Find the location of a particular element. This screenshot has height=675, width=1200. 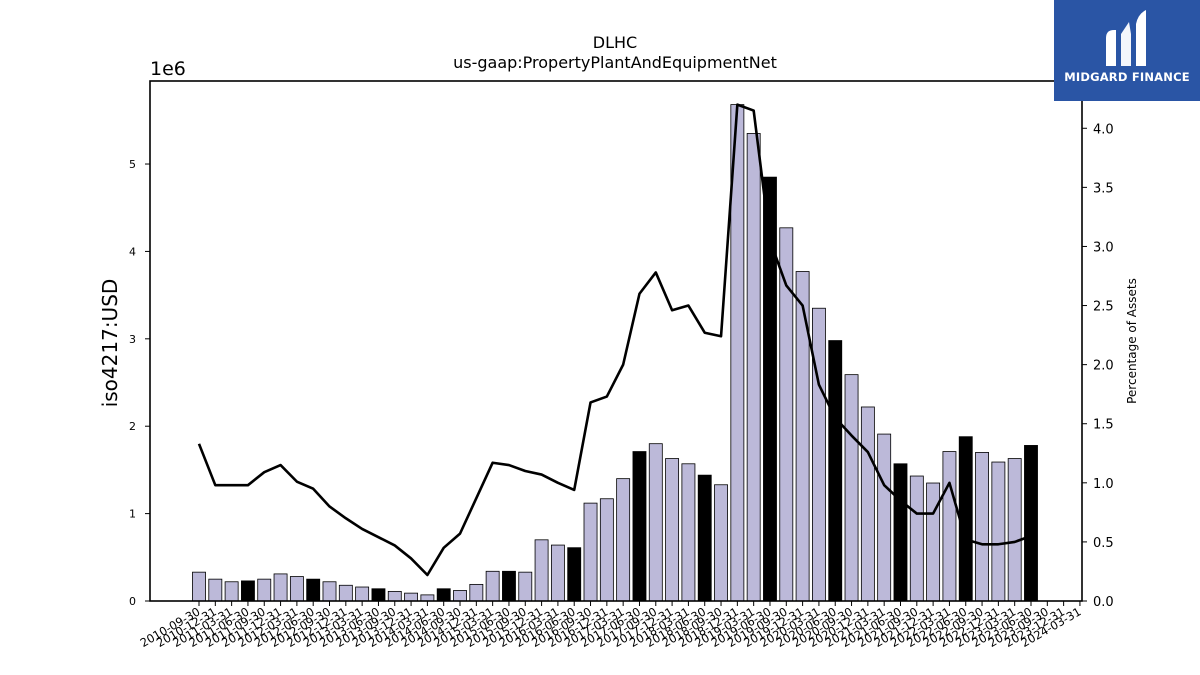

y2-tick-label: 1.5 is located at coordinates (1103, 425).